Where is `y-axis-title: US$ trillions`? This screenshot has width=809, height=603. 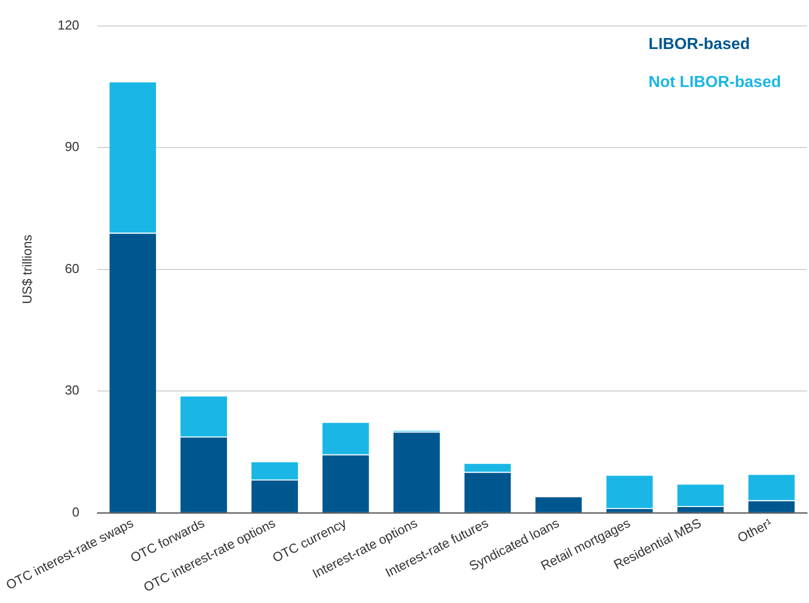 y-axis-title: US$ trillions is located at coordinates (26, 269).